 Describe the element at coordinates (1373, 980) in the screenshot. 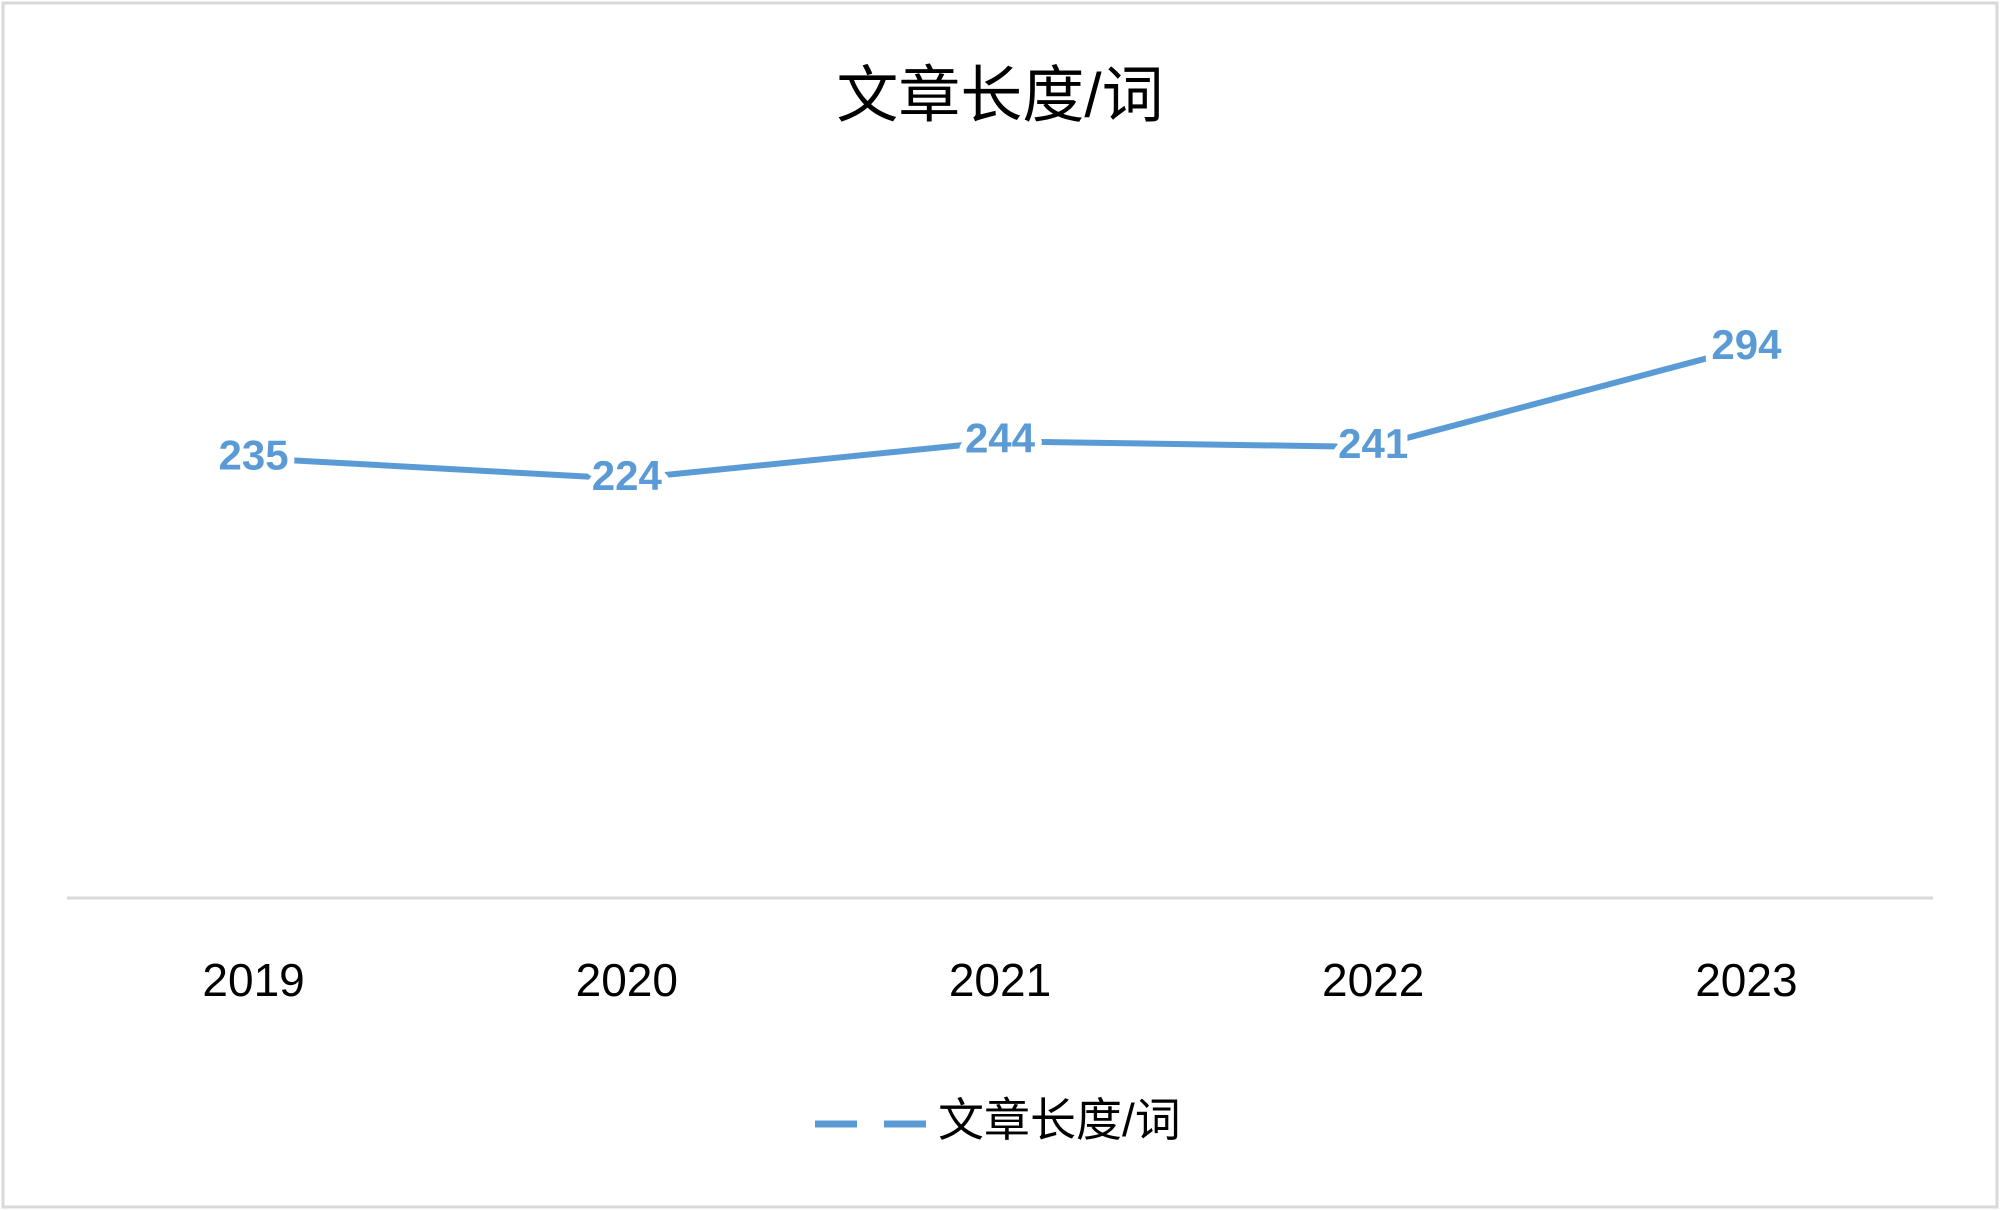

I see `x-tick-label: 2022` at that location.